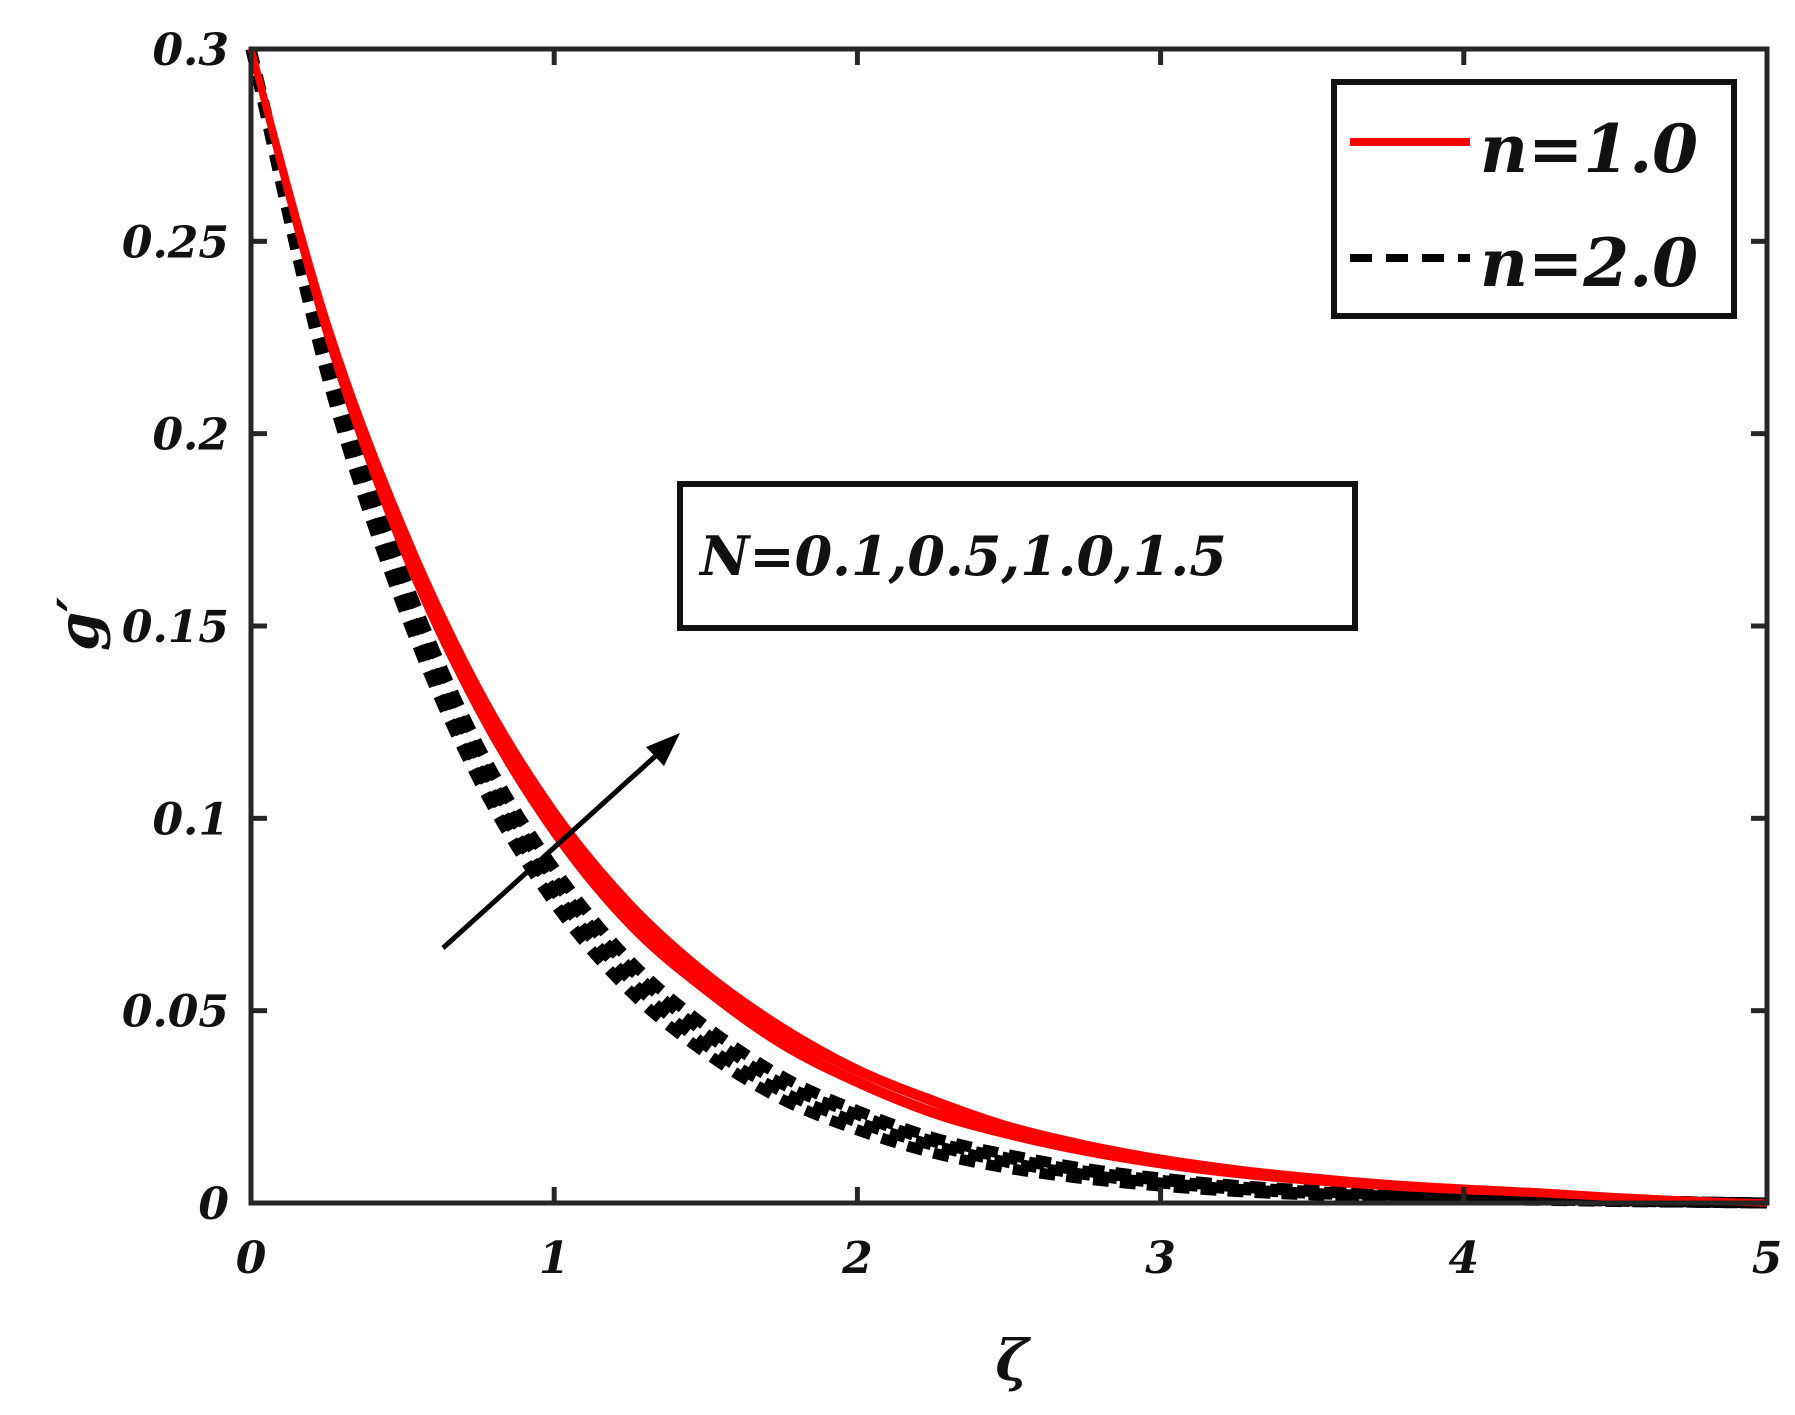 This screenshot has height=1415, width=1795. What do you see at coordinates (213, 1204) in the screenshot?
I see `y-tick-label: 0` at bounding box center [213, 1204].